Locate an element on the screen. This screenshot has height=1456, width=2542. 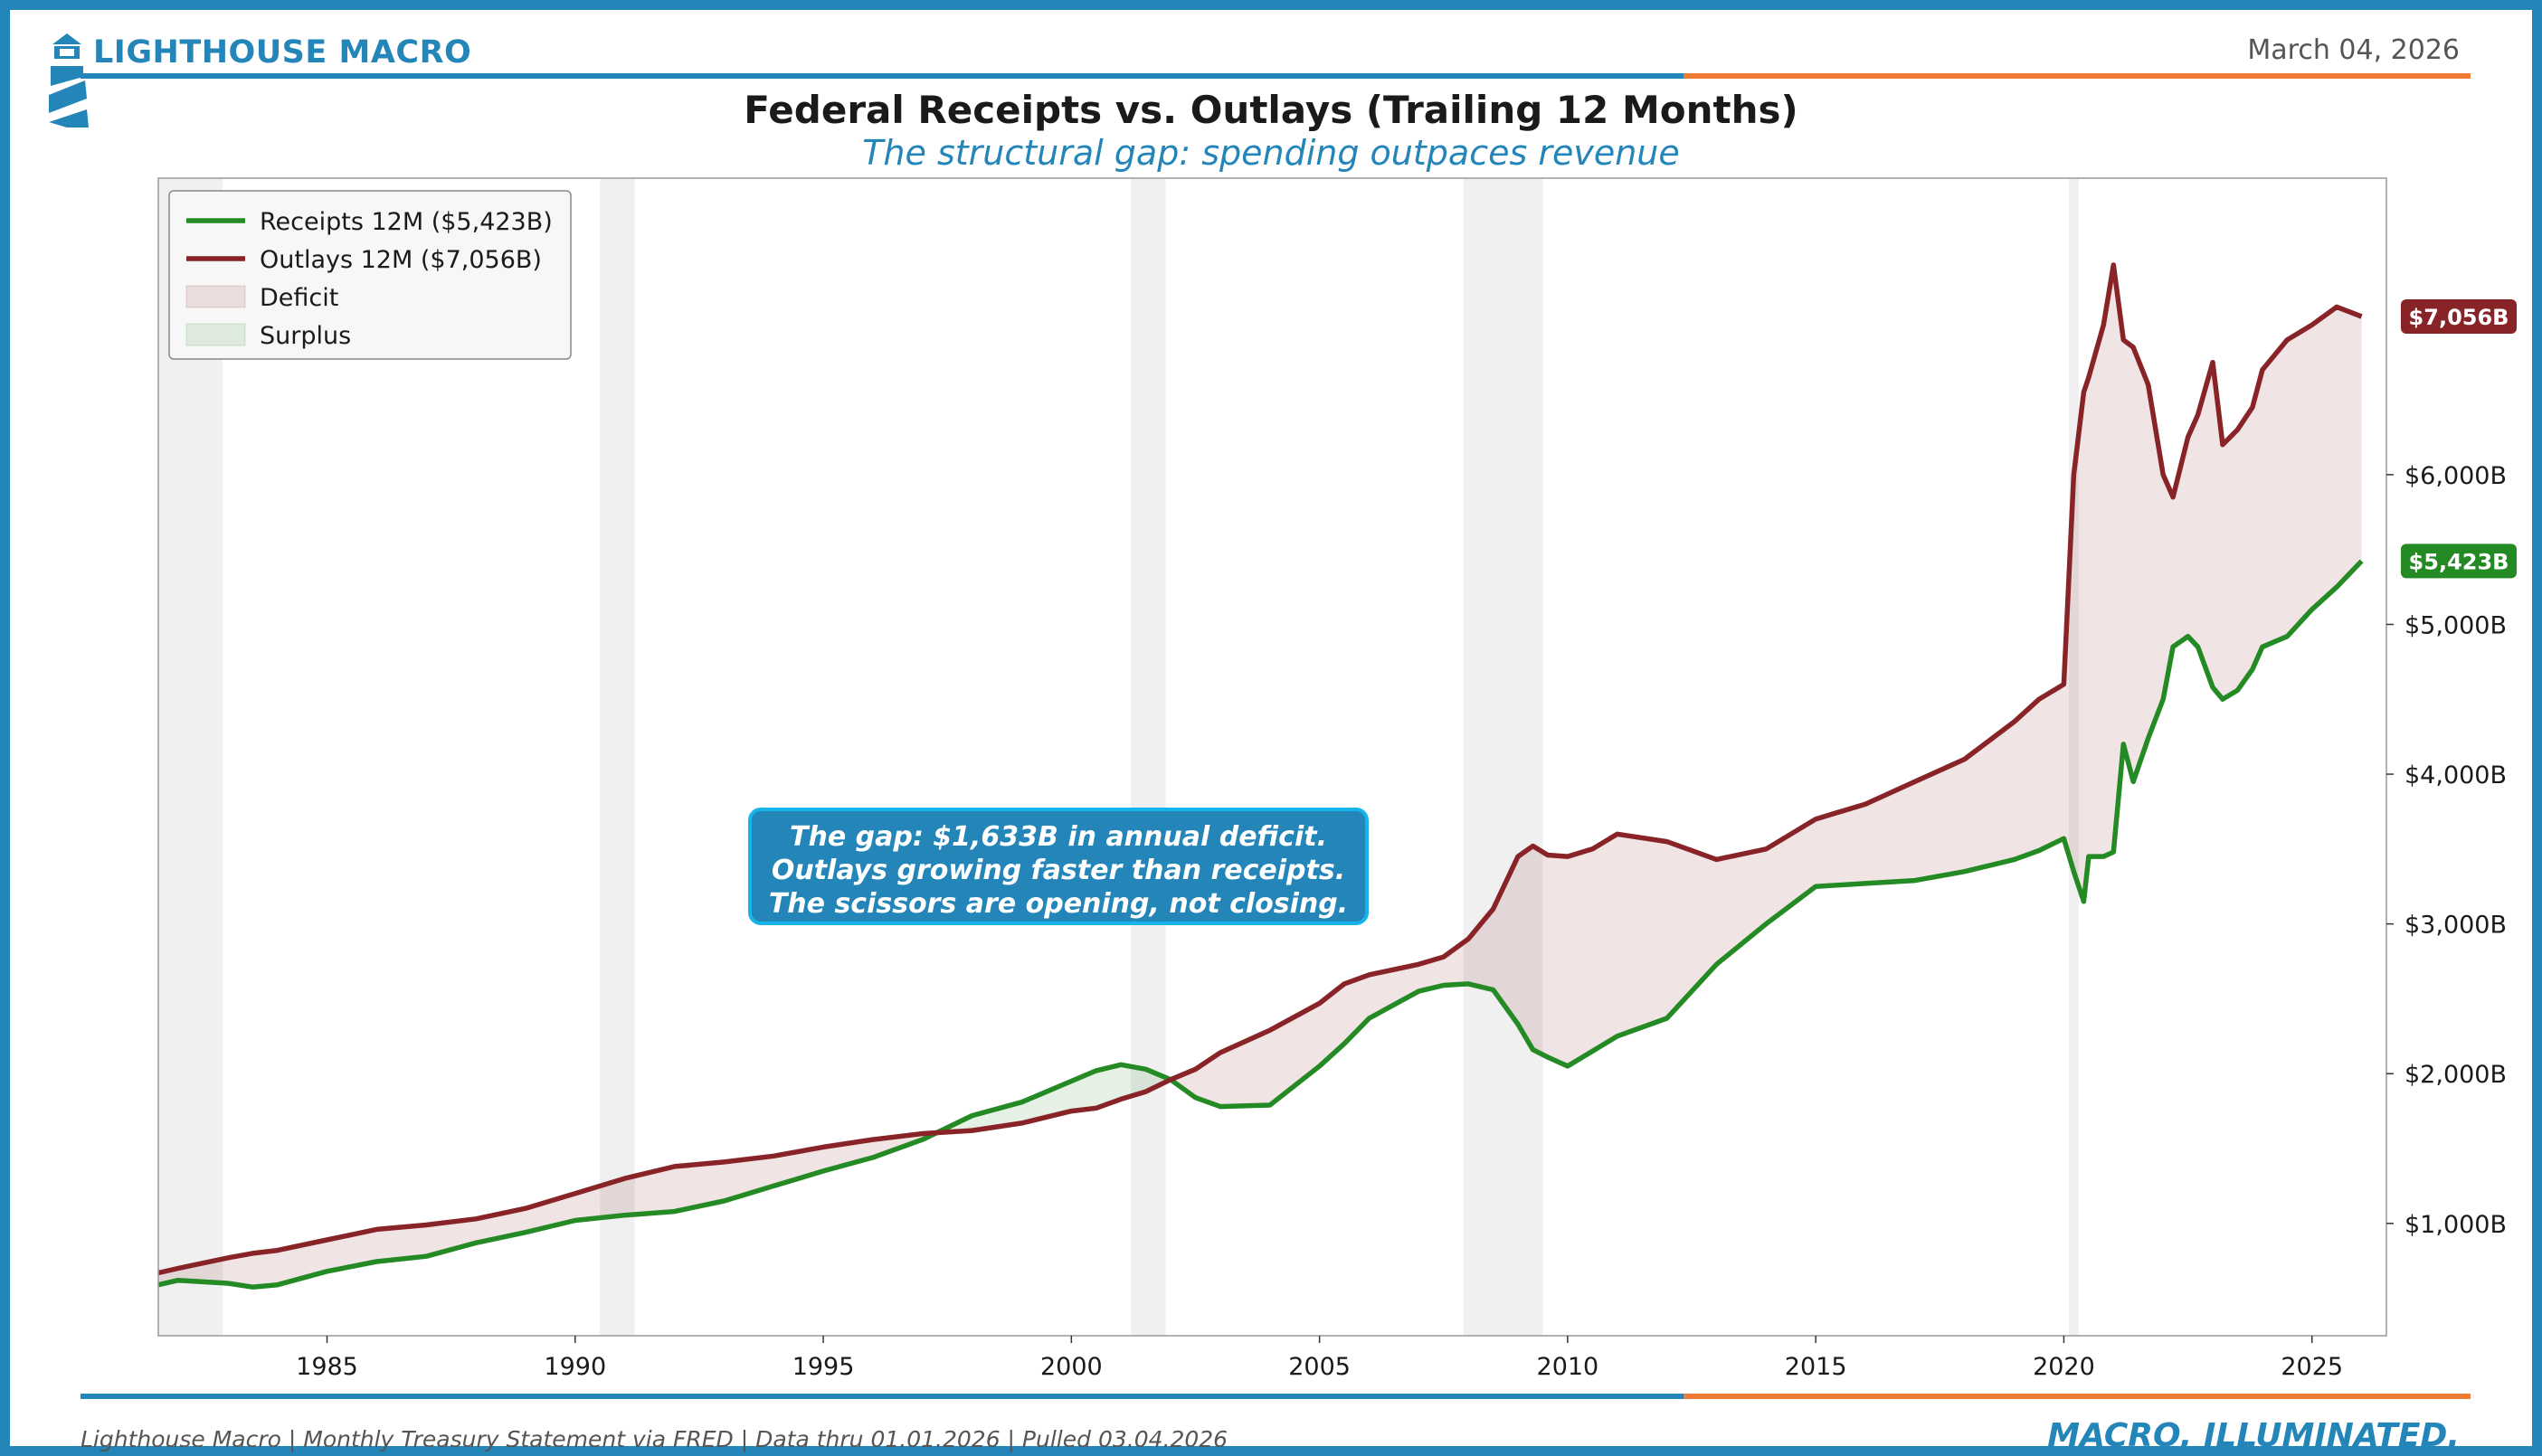
legend-swatch-surplus is located at coordinates (215, 335).